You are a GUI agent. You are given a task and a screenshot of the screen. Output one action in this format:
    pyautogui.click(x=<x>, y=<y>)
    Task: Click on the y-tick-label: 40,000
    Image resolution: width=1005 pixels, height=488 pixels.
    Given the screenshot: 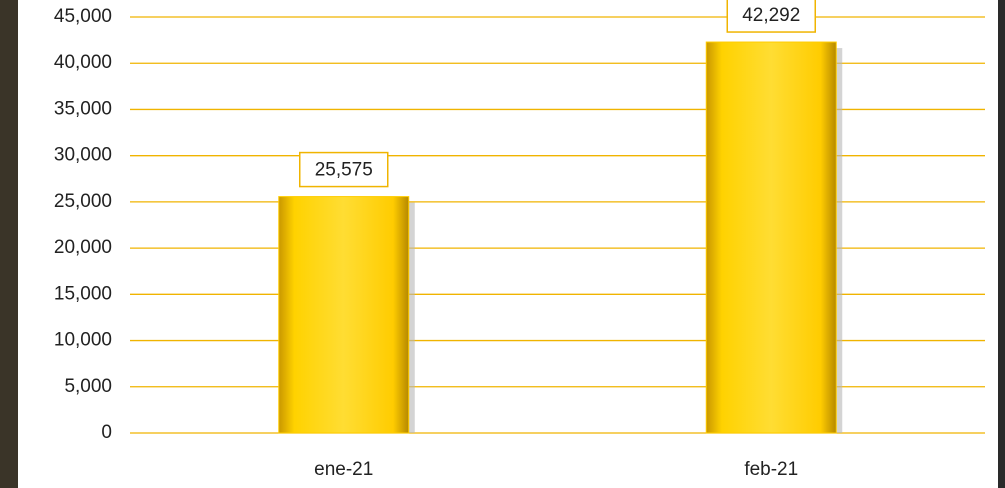 What is the action you would take?
    pyautogui.click(x=83, y=62)
    